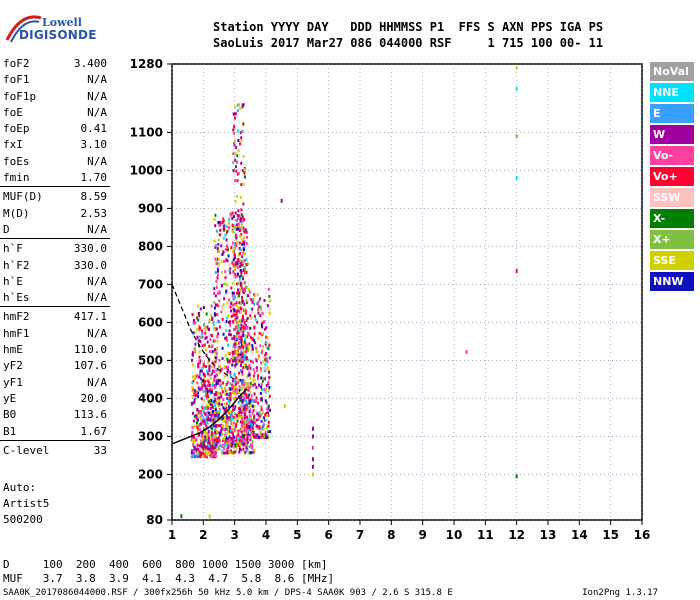  Describe the element at coordinates (360, 535) in the screenshot. I see `x-tick-label: 7` at that location.